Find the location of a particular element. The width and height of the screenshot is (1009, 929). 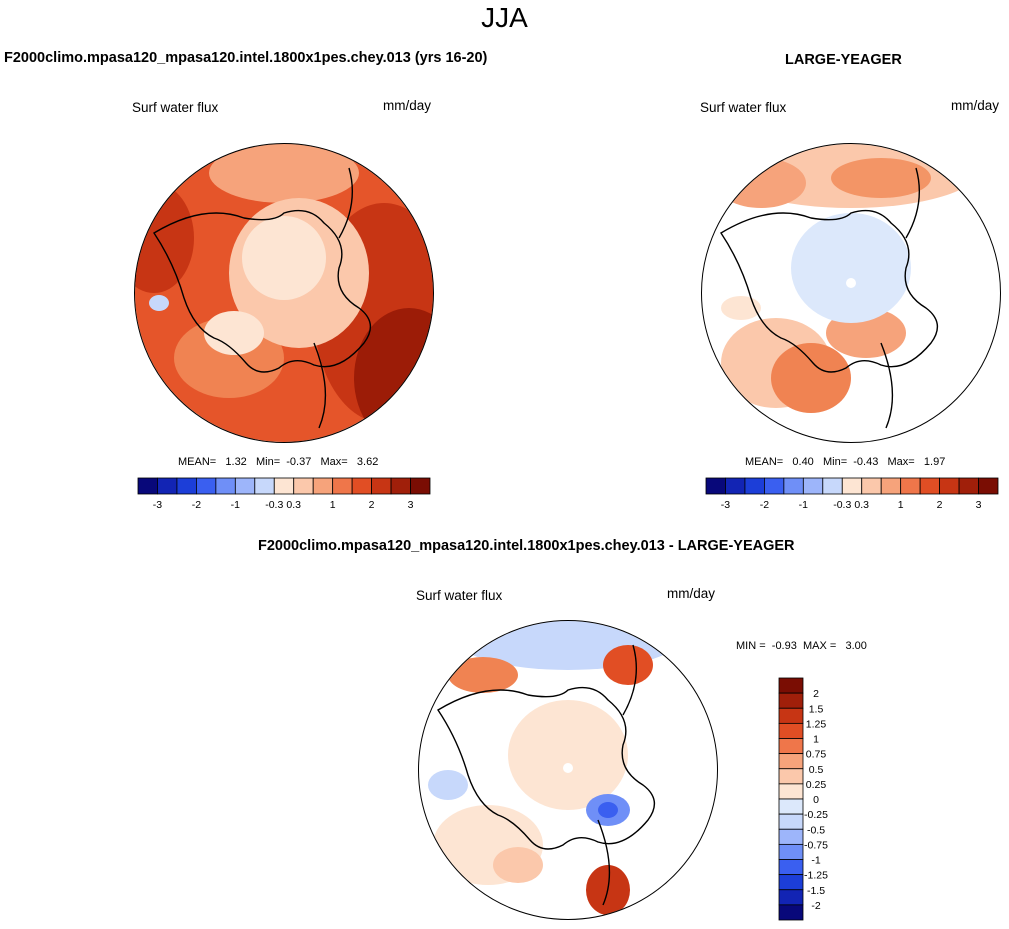

cbar3-tick-label: -0.75 is located at coordinates (816, 845).